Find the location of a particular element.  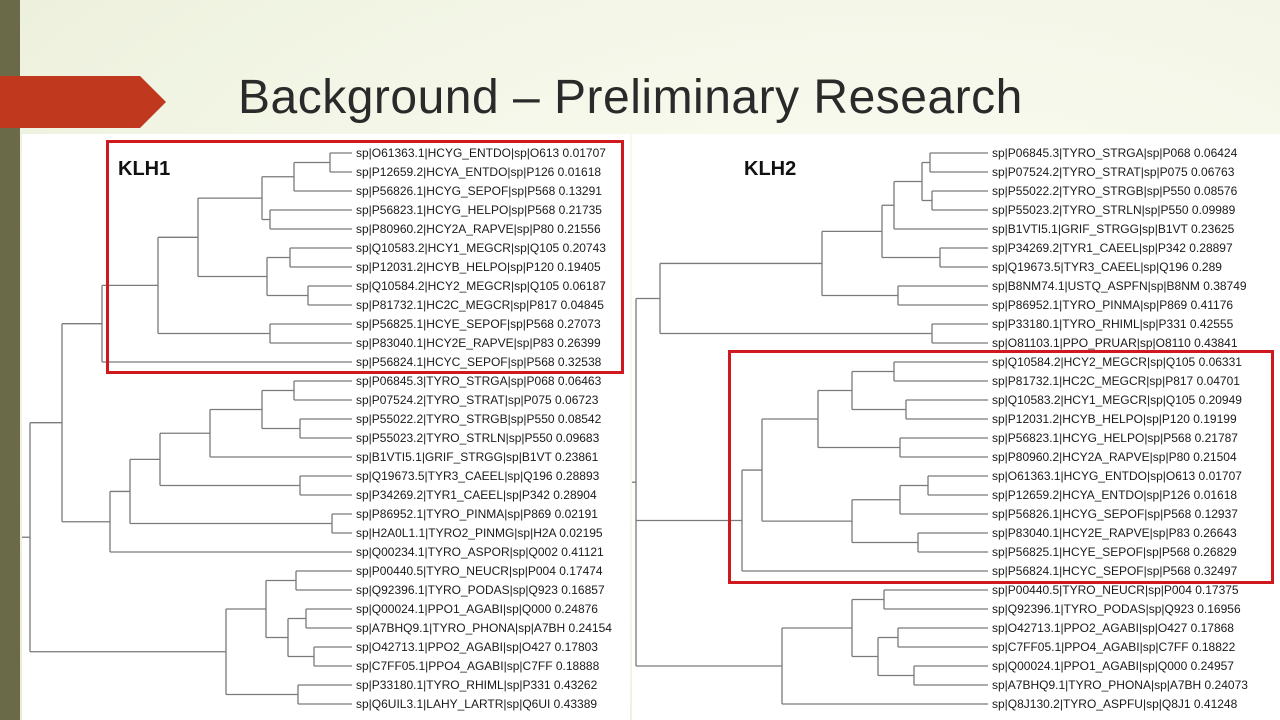

tree-leaf-label: sp|B8NM74.1|USTQ_ASPFN|sp|B8NM 0.38749 is located at coordinates (1119, 286).